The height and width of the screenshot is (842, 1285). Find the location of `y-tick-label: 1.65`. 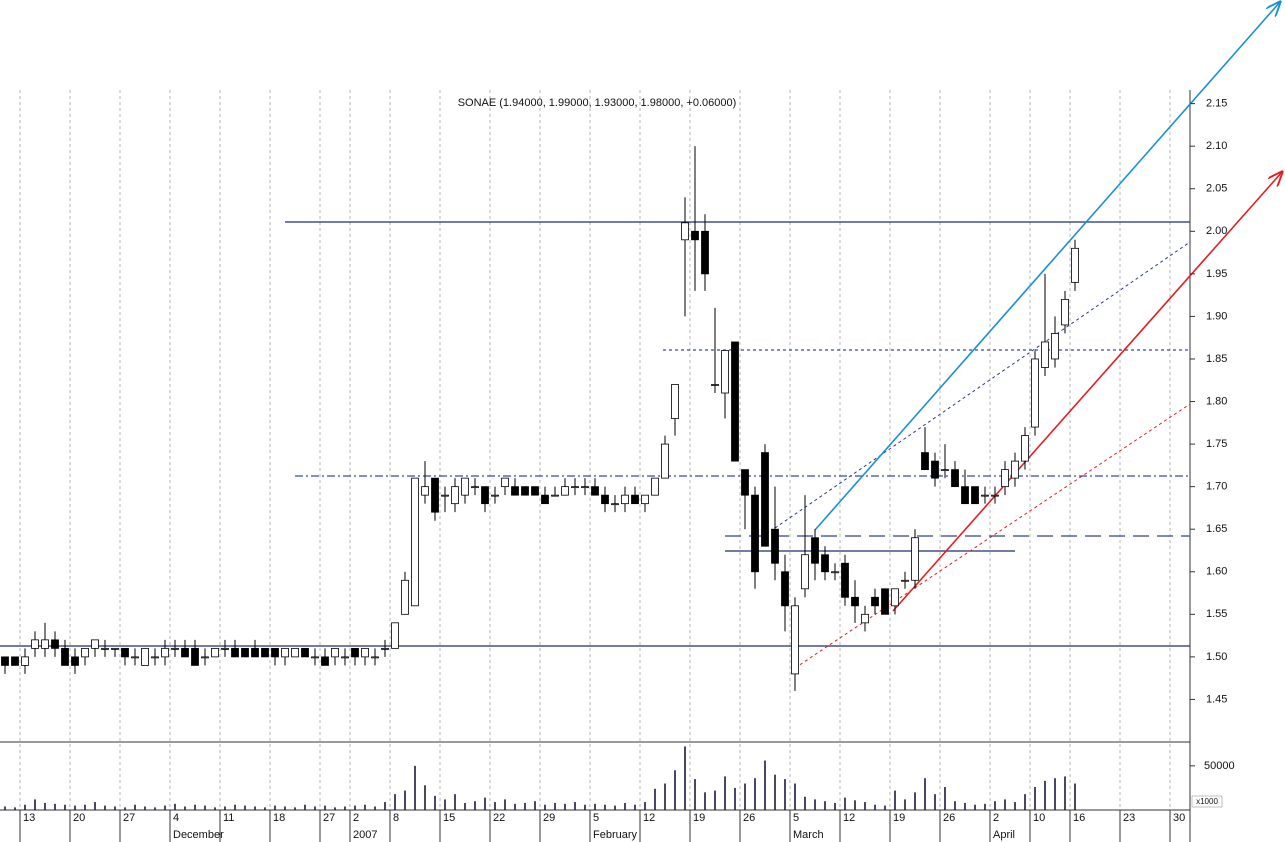

y-tick-label: 1.65 is located at coordinates (1216, 529).